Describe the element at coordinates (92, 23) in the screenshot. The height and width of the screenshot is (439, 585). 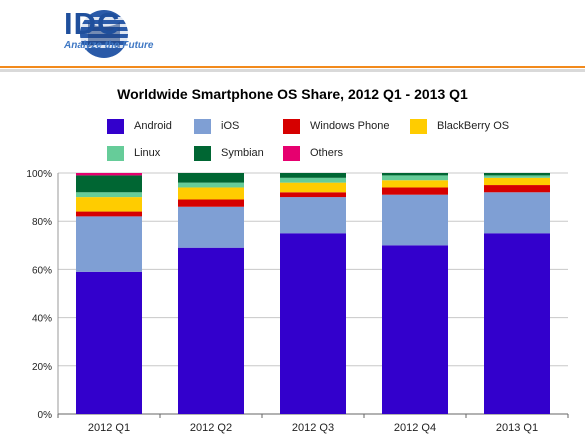
I see `brand-name: IDC` at that location.